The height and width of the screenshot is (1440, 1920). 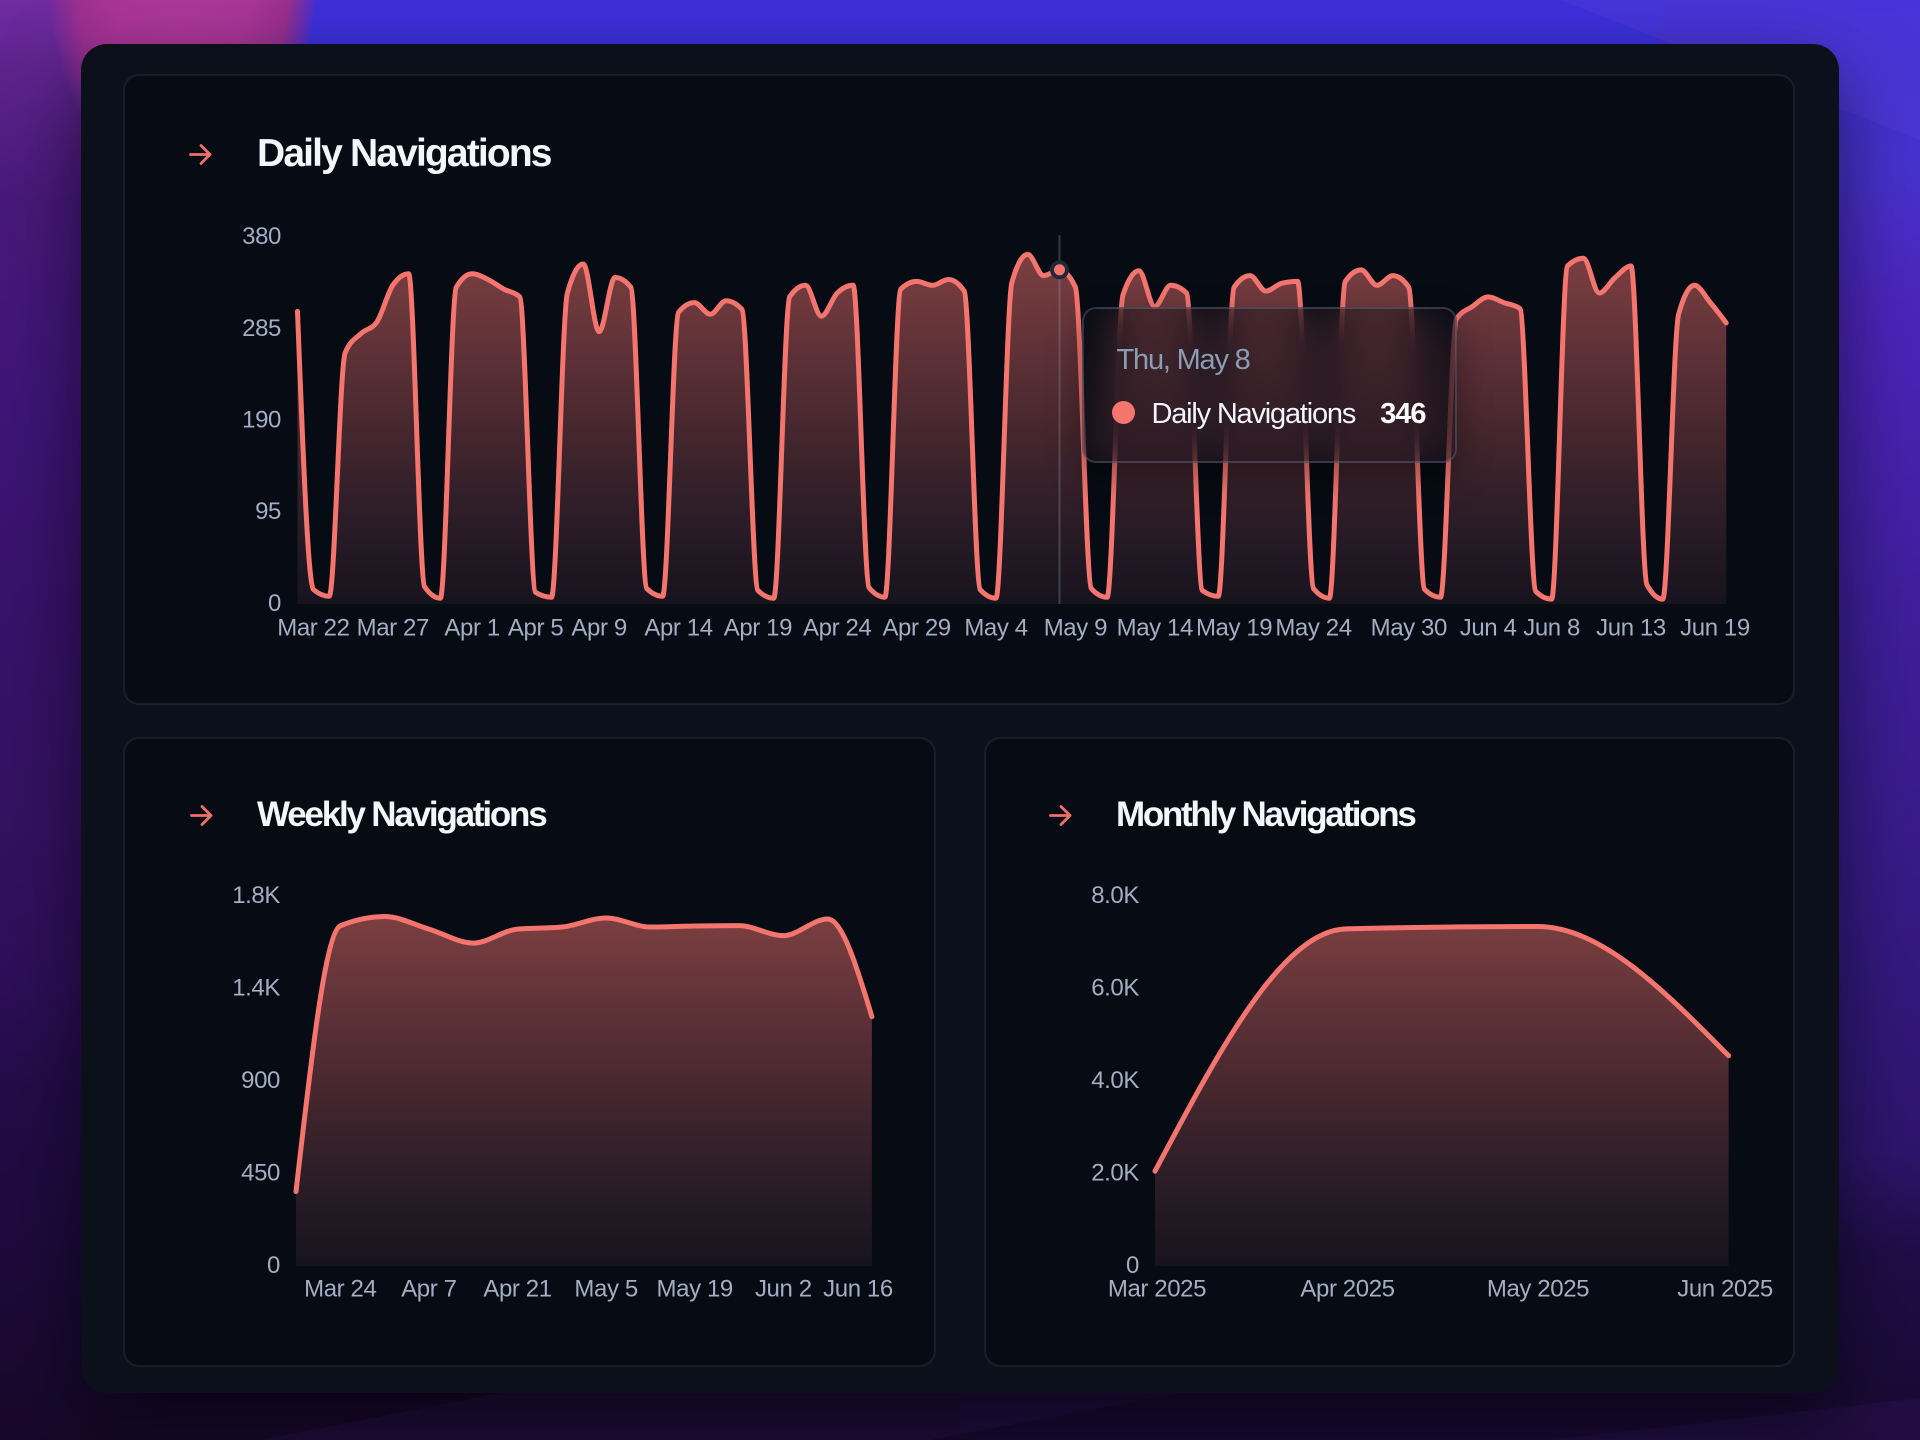 I want to click on svg-text: Jun 2025, so click(x=1725, y=1289).